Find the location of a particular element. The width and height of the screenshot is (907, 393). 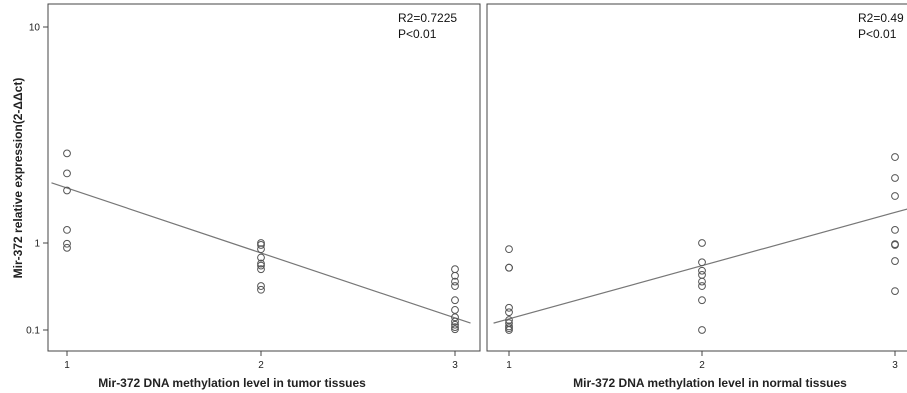

y-tick-label: 10 is located at coordinates (35, 28).